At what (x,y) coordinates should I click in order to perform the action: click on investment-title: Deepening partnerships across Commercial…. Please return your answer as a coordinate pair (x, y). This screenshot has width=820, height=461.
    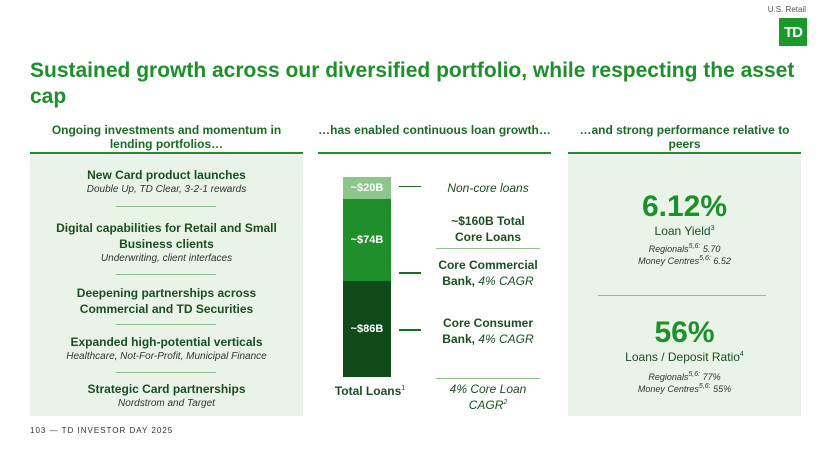
    Looking at the image, I should click on (166, 301).